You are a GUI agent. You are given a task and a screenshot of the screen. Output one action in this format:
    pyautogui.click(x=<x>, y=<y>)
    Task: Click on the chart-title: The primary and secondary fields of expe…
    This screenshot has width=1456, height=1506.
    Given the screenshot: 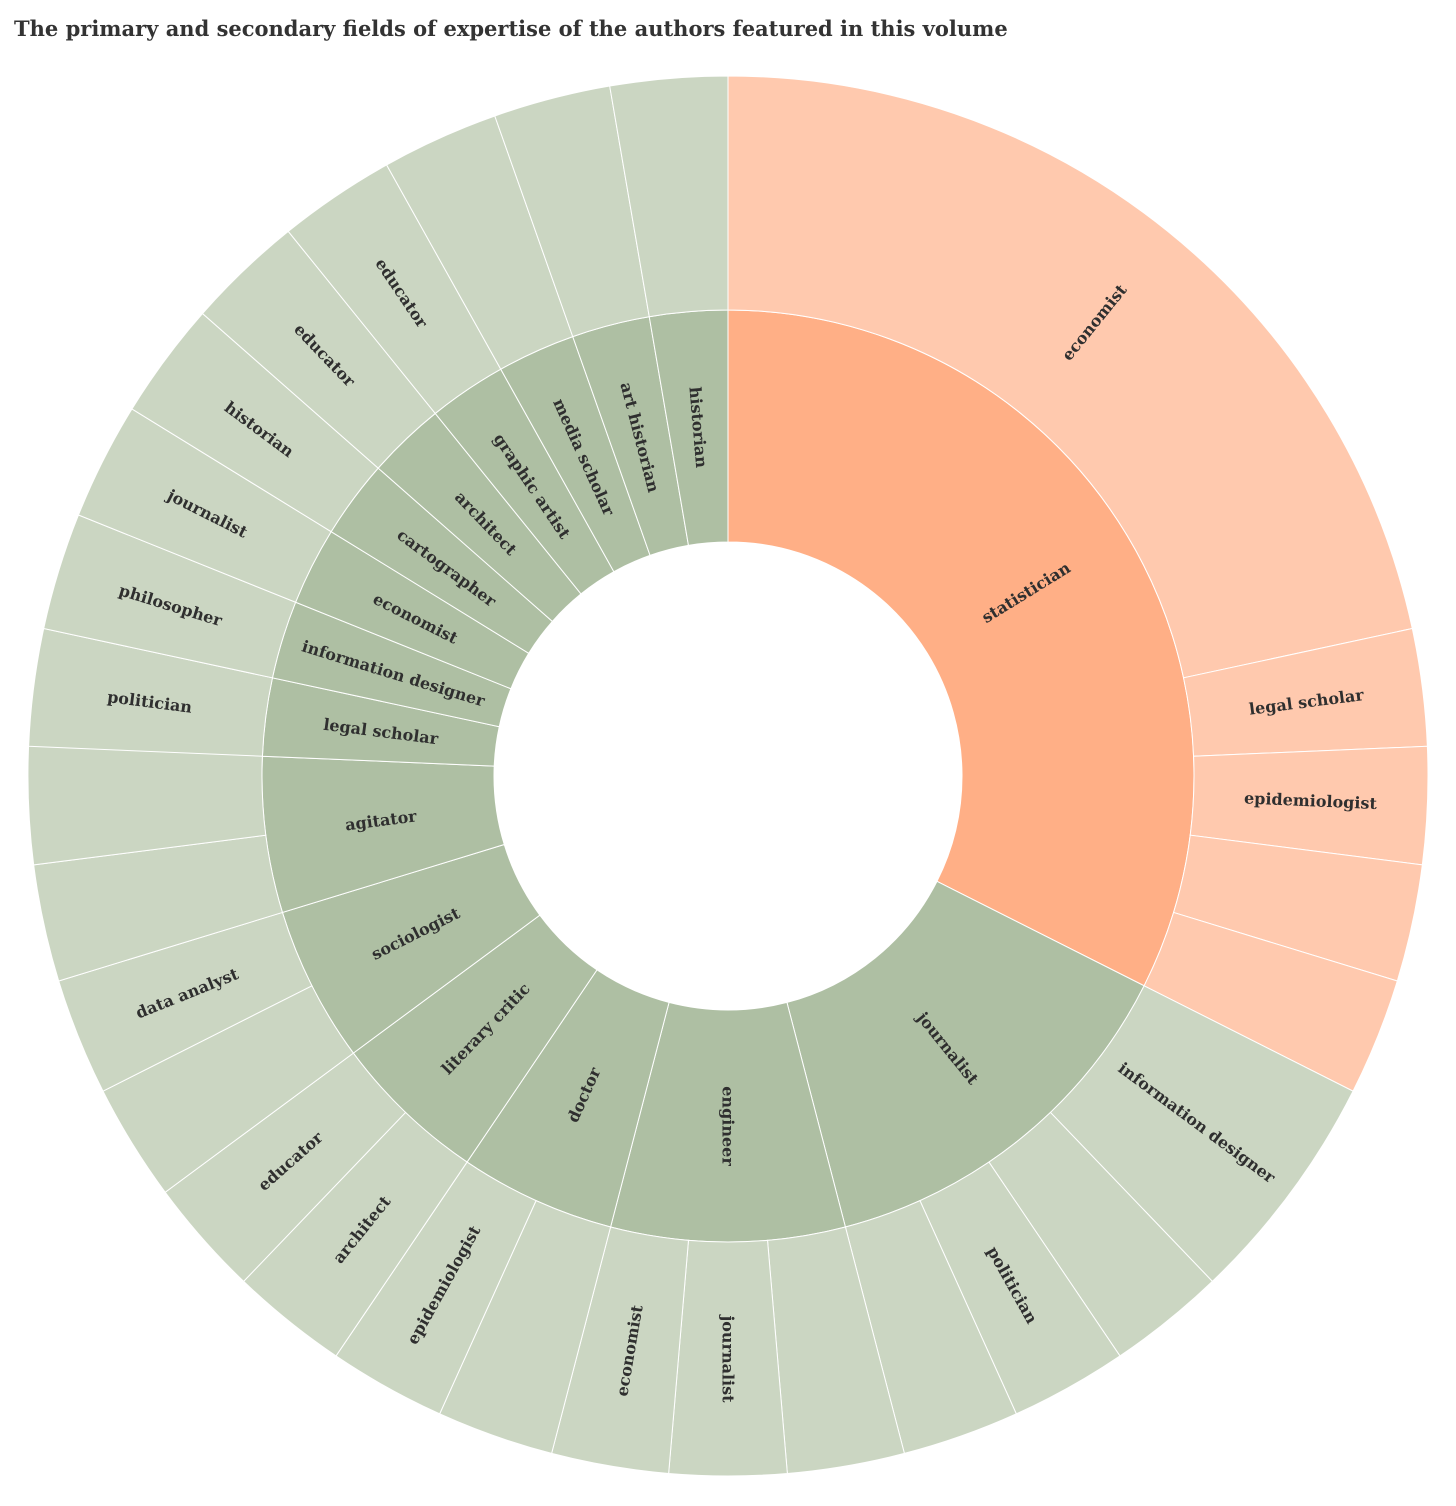 What is the action you would take?
    pyautogui.click(x=511, y=28)
    